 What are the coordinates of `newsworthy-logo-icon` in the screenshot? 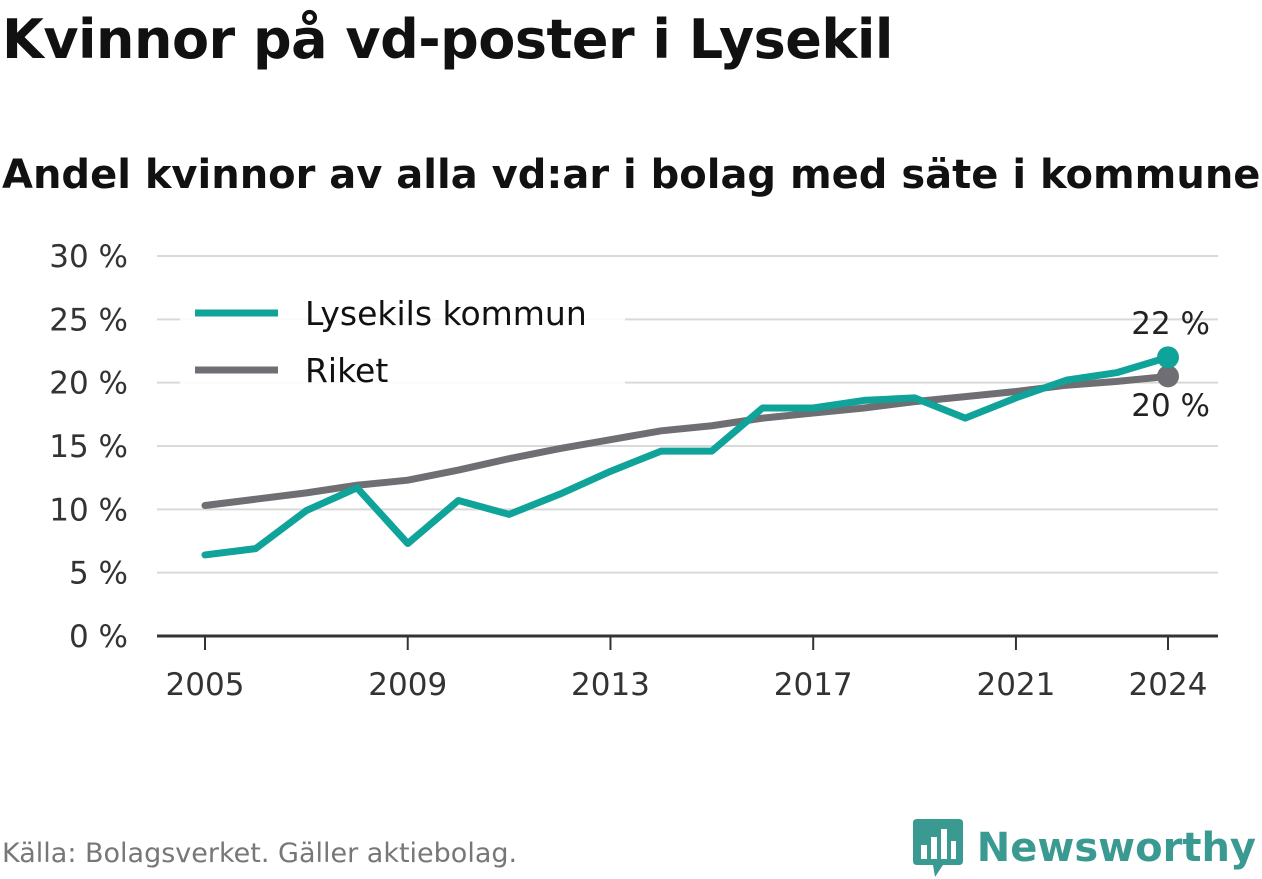 It's located at (937, 848).